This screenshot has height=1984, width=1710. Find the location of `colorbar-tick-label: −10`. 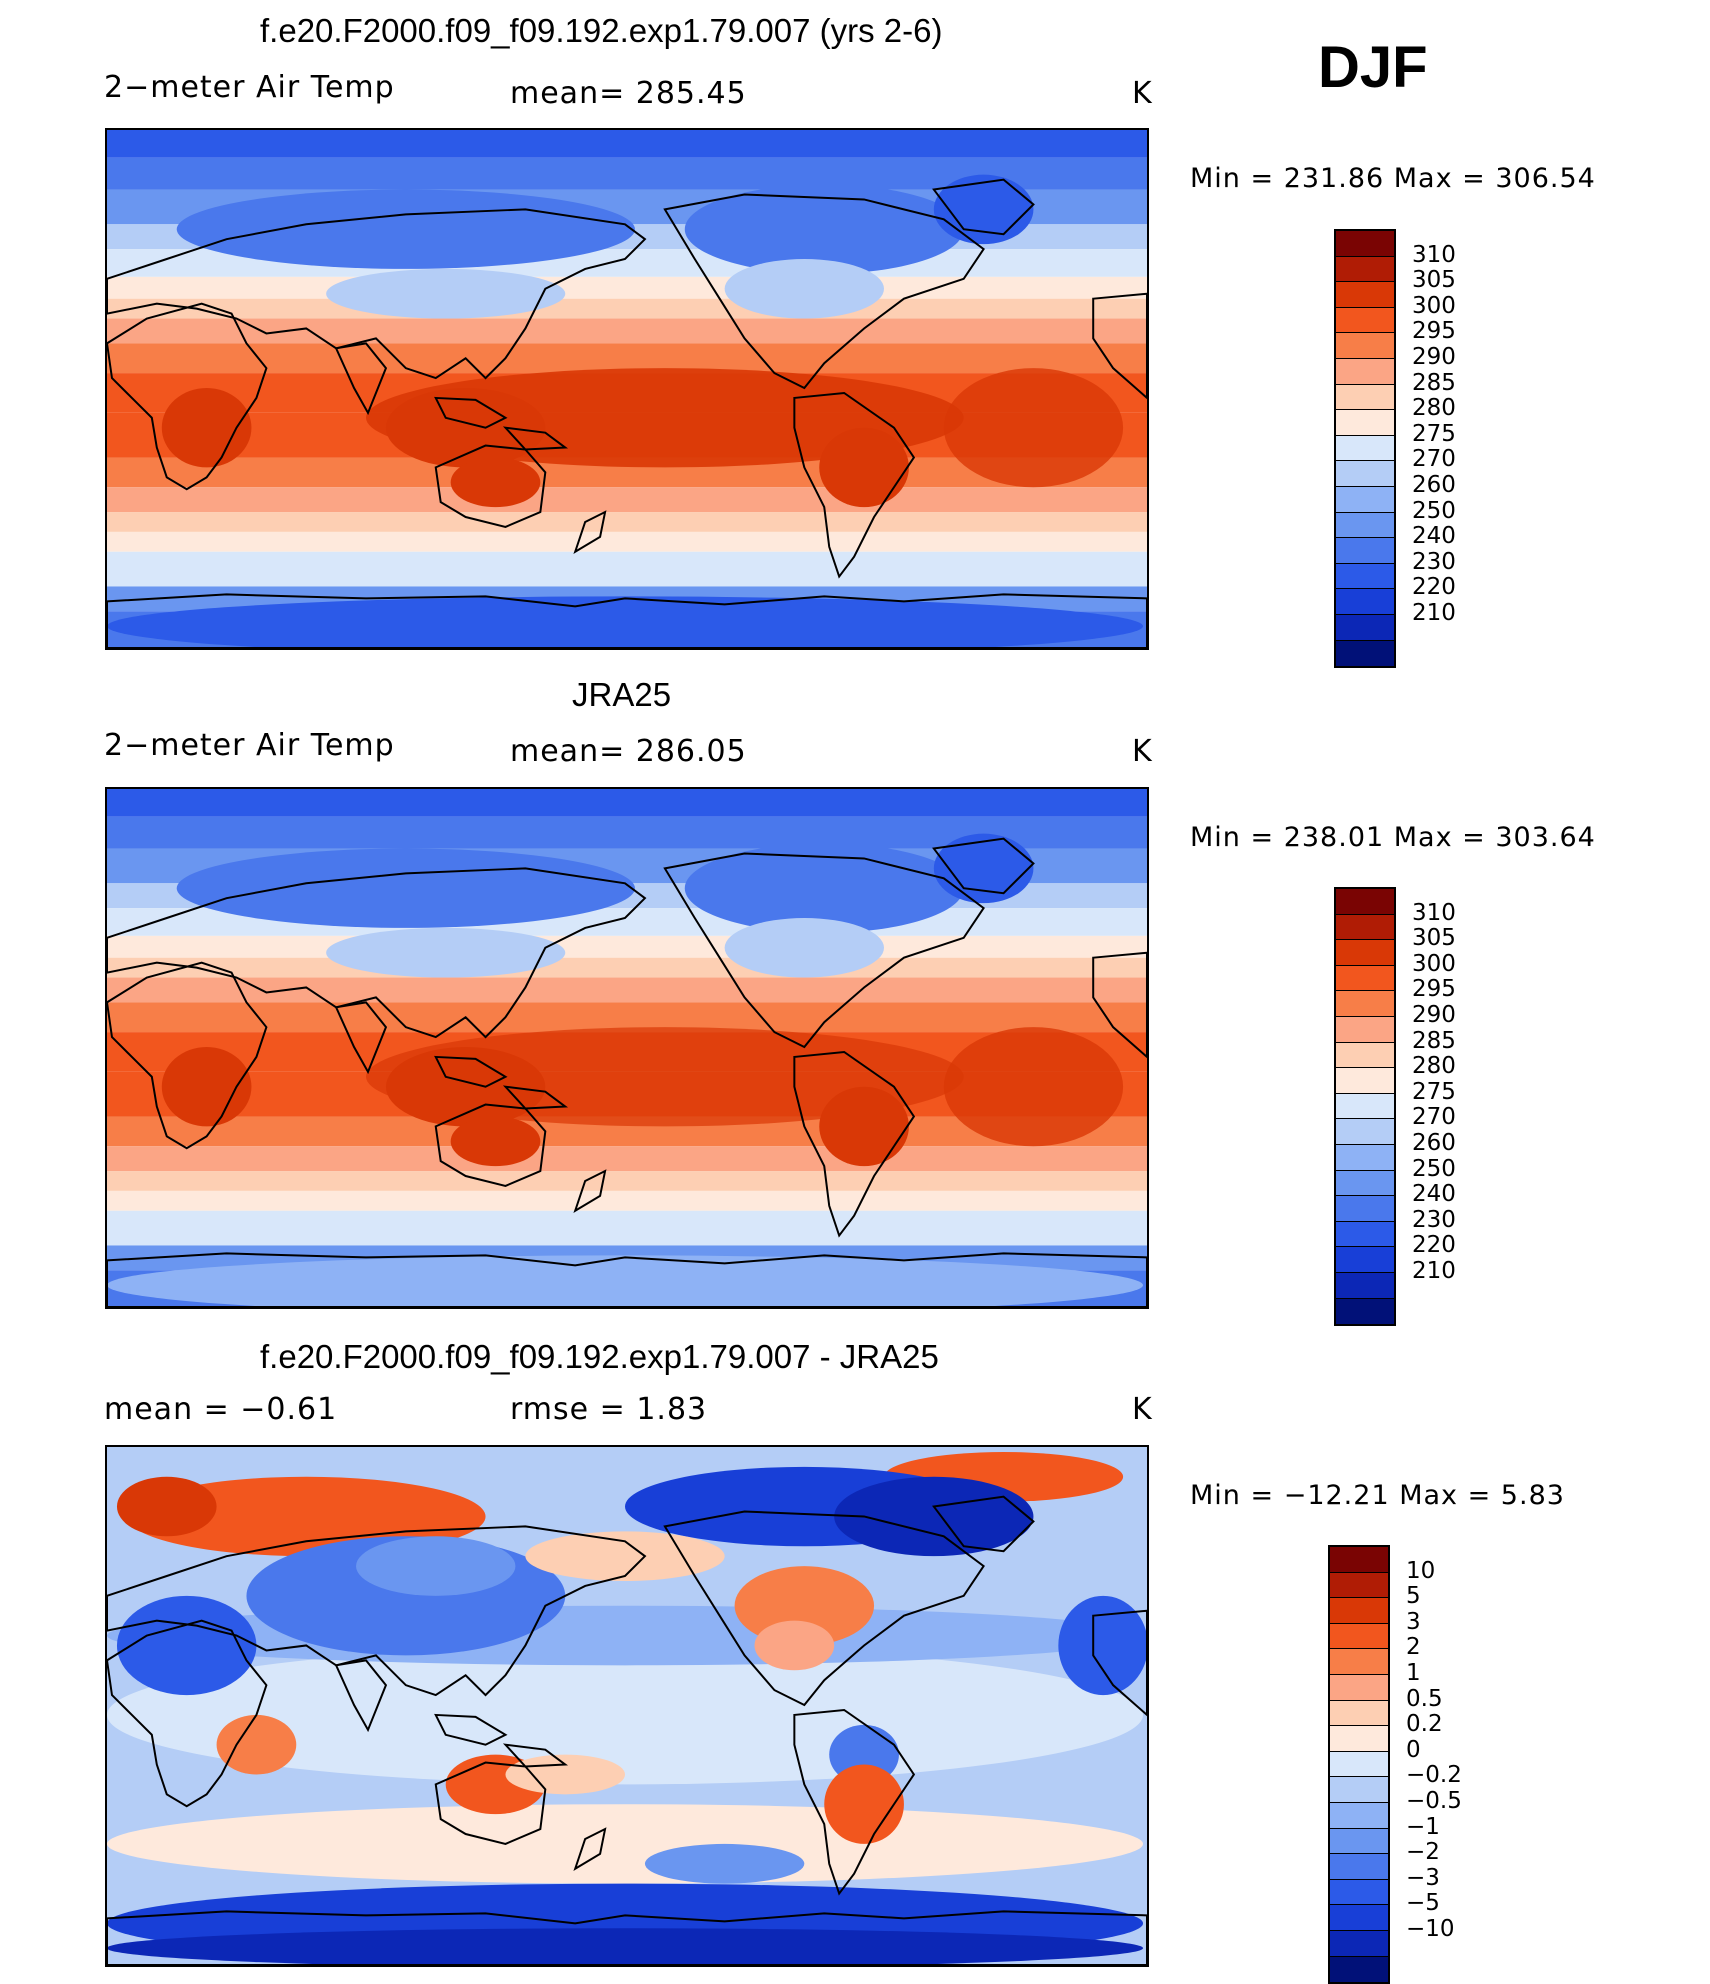

colorbar-tick-label: −10 is located at coordinates (1430, 1929).